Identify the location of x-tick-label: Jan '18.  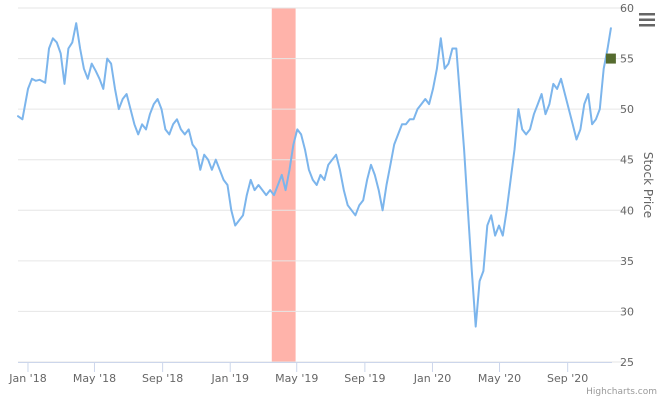
(27, 378).